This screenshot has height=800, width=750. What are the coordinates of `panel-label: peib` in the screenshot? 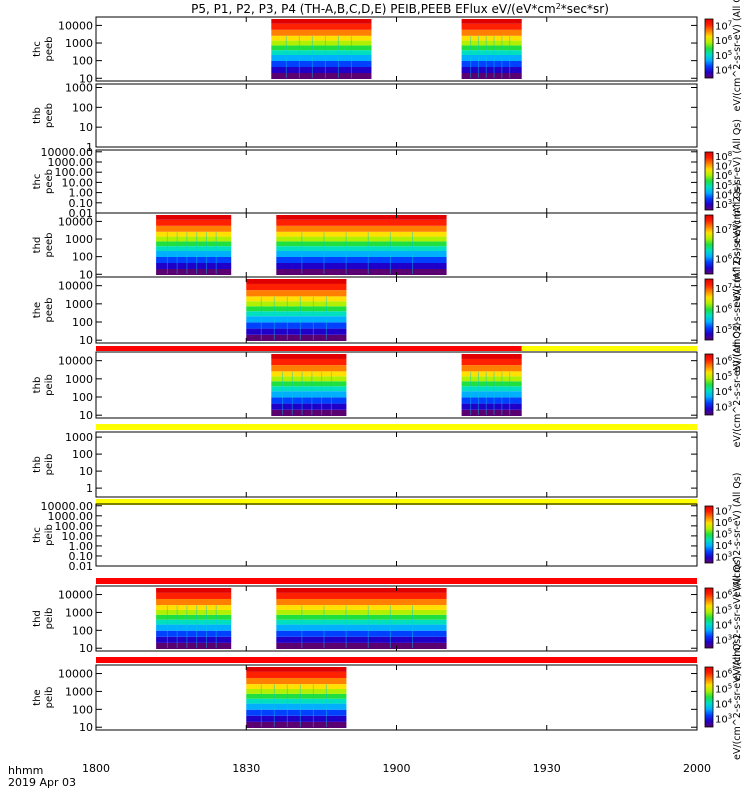 It's located at (49, 535).